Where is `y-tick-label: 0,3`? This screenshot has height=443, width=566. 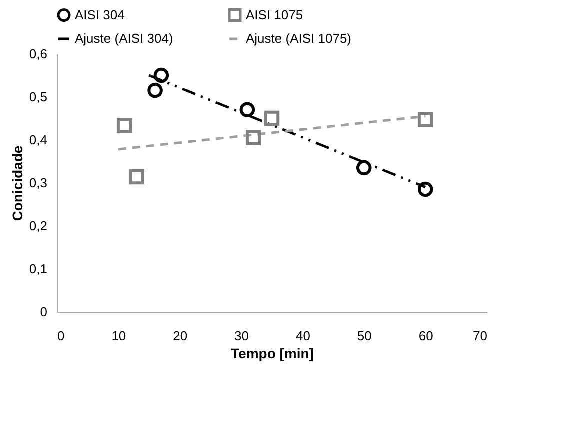 y-tick-label: 0,3 is located at coordinates (38, 183).